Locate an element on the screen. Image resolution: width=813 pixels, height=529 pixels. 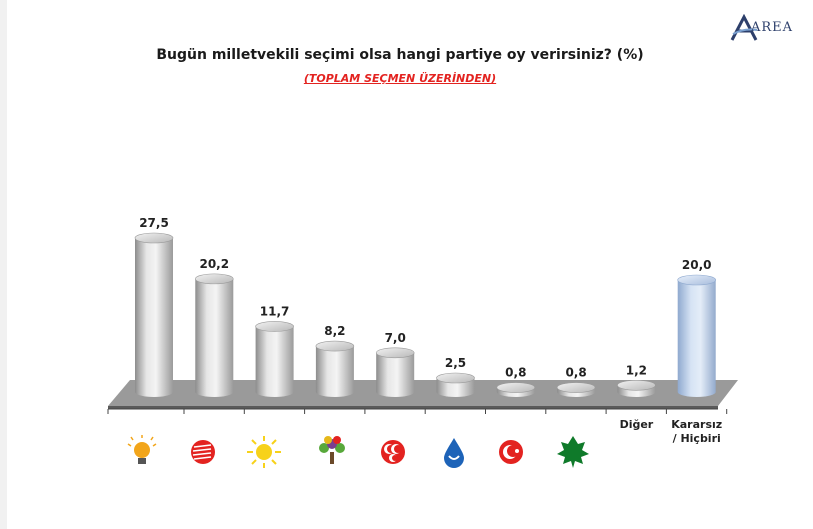
water-drop-icon is located at coordinates (454, 453).